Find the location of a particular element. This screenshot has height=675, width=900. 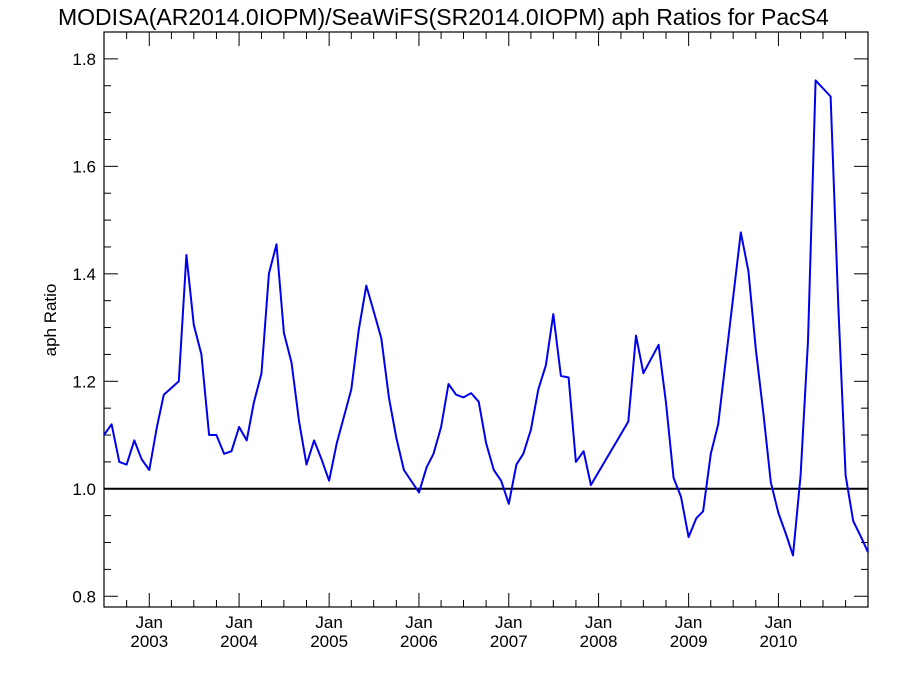

x-tick-year-label: 2008 is located at coordinates (599, 641).